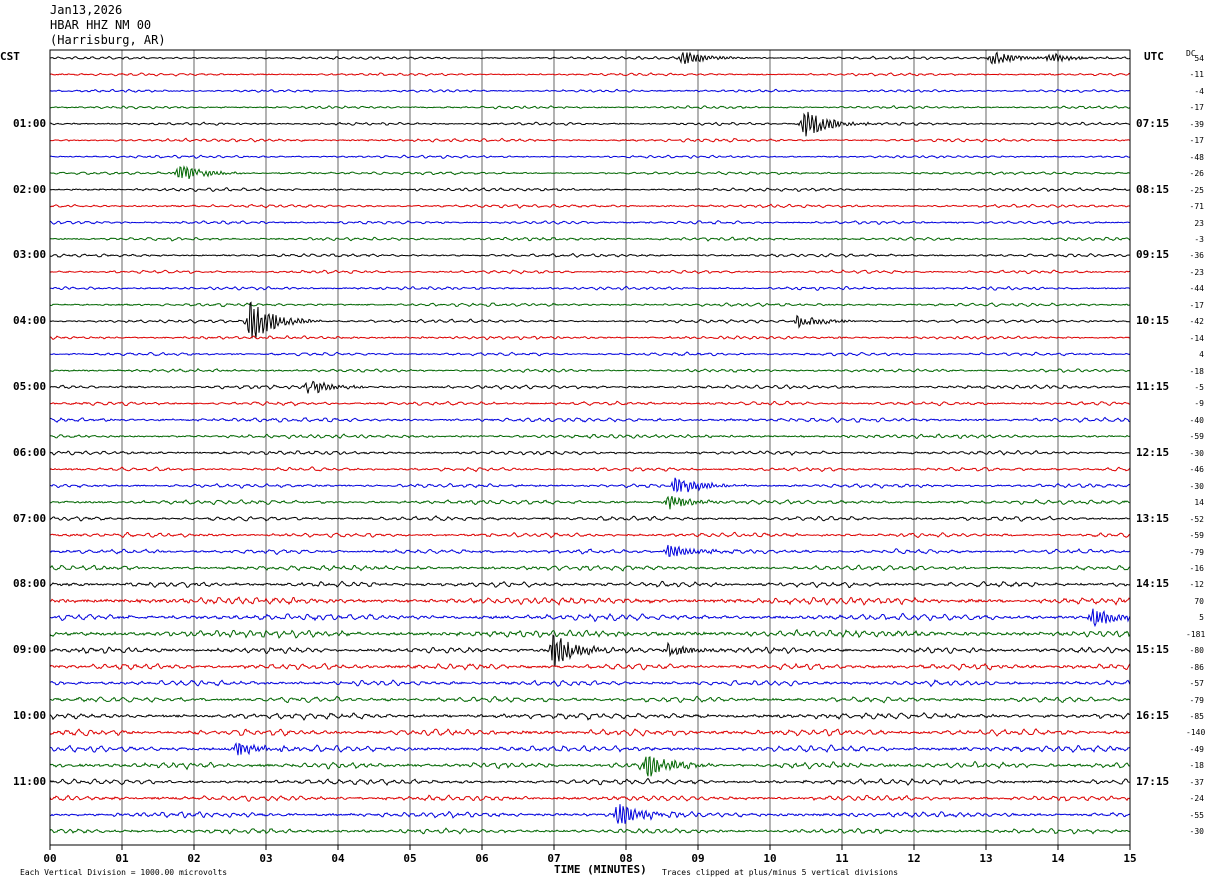 The height and width of the screenshot is (886, 1210). What do you see at coordinates (1196, 190) in the screenshot?
I see `dc-offset-label: -25` at bounding box center [1196, 190].